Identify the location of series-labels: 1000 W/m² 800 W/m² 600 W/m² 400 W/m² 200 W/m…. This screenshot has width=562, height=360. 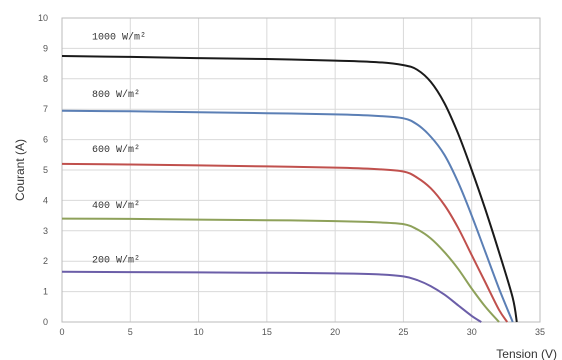
(119, 148).